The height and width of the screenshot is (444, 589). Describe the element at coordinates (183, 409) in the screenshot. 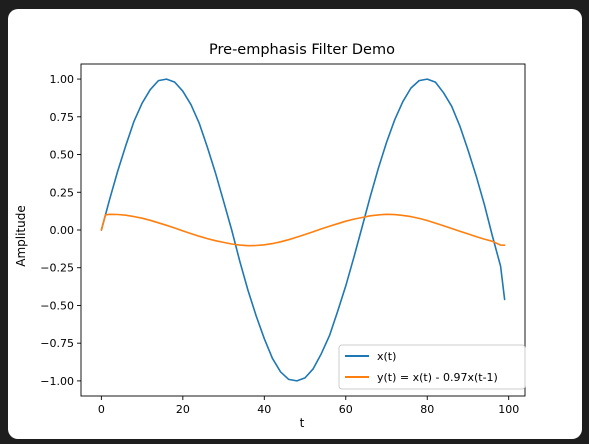

I see `x-tick-label: 20` at that location.